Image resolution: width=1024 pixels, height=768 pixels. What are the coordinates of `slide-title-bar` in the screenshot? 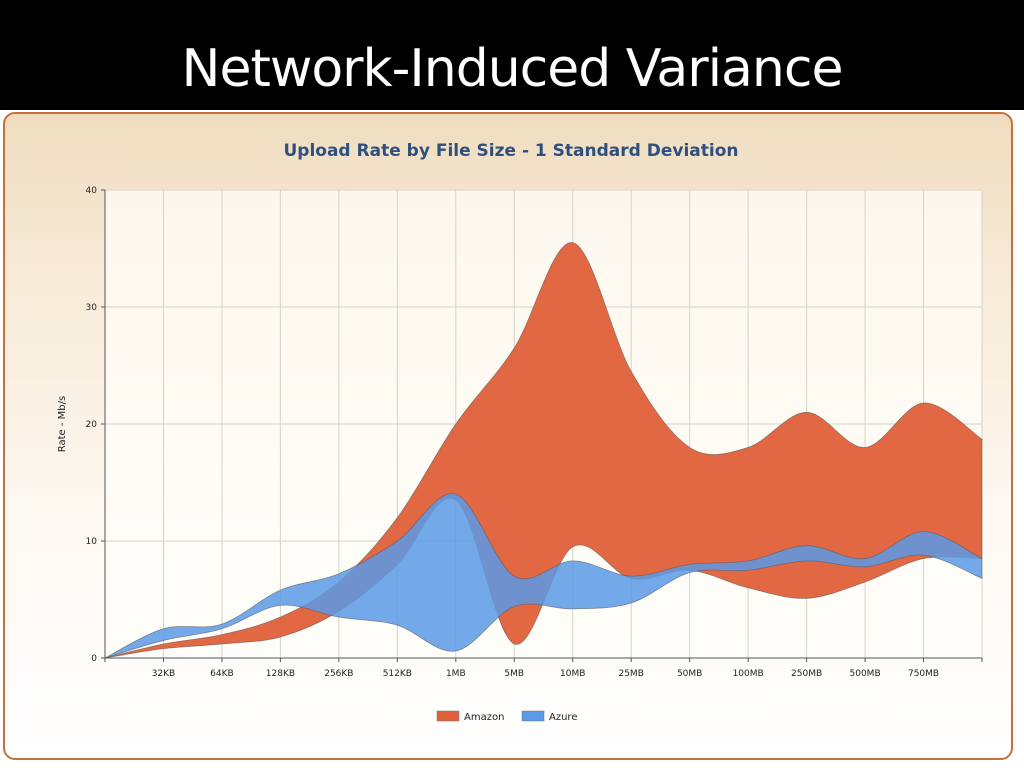 It's located at (512, 55).